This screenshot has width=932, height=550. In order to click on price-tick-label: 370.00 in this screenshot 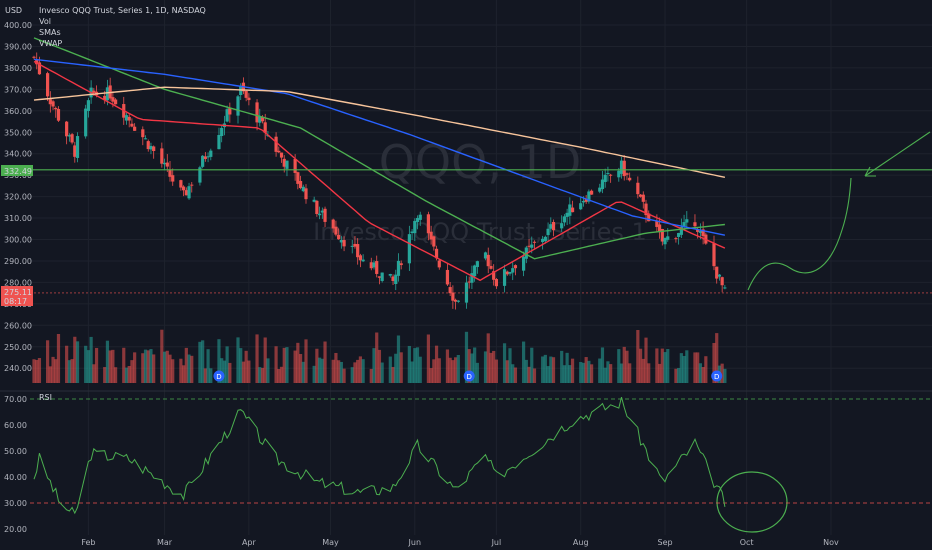, I will do `click(18, 89)`.